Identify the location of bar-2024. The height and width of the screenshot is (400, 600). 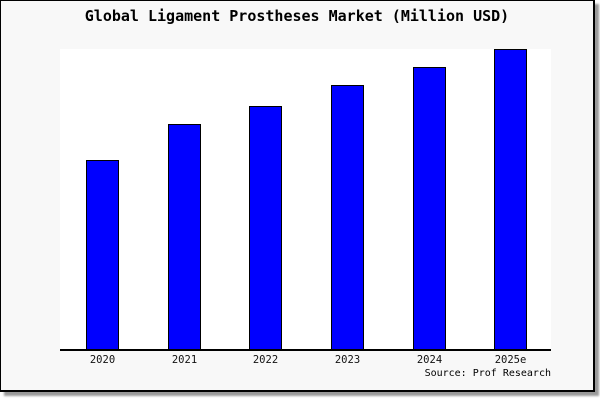
(429, 208).